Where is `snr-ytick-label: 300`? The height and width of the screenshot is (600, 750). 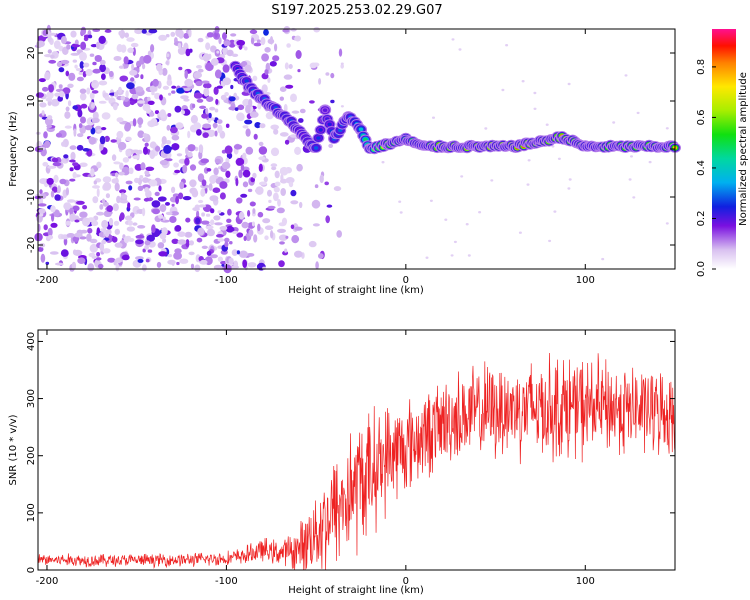 snr-ytick-label: 300 is located at coordinates (31, 398).